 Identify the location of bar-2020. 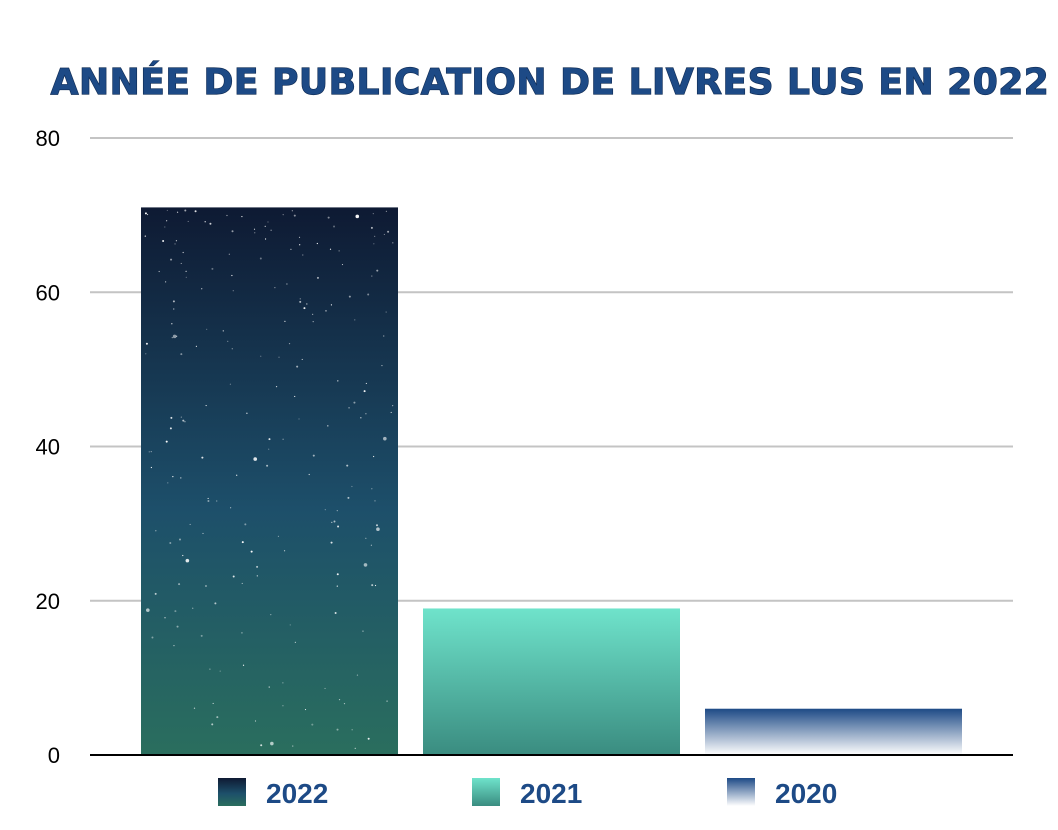
(833, 731).